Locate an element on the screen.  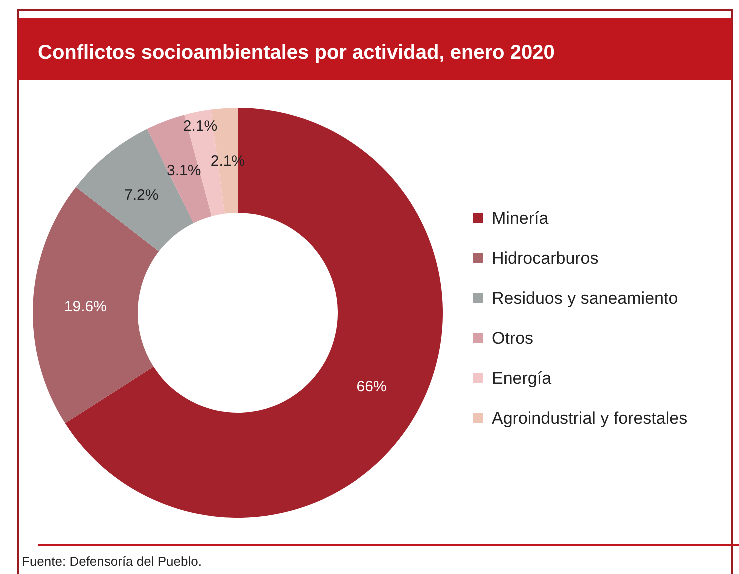
legend-label: Otros is located at coordinates (513, 338).